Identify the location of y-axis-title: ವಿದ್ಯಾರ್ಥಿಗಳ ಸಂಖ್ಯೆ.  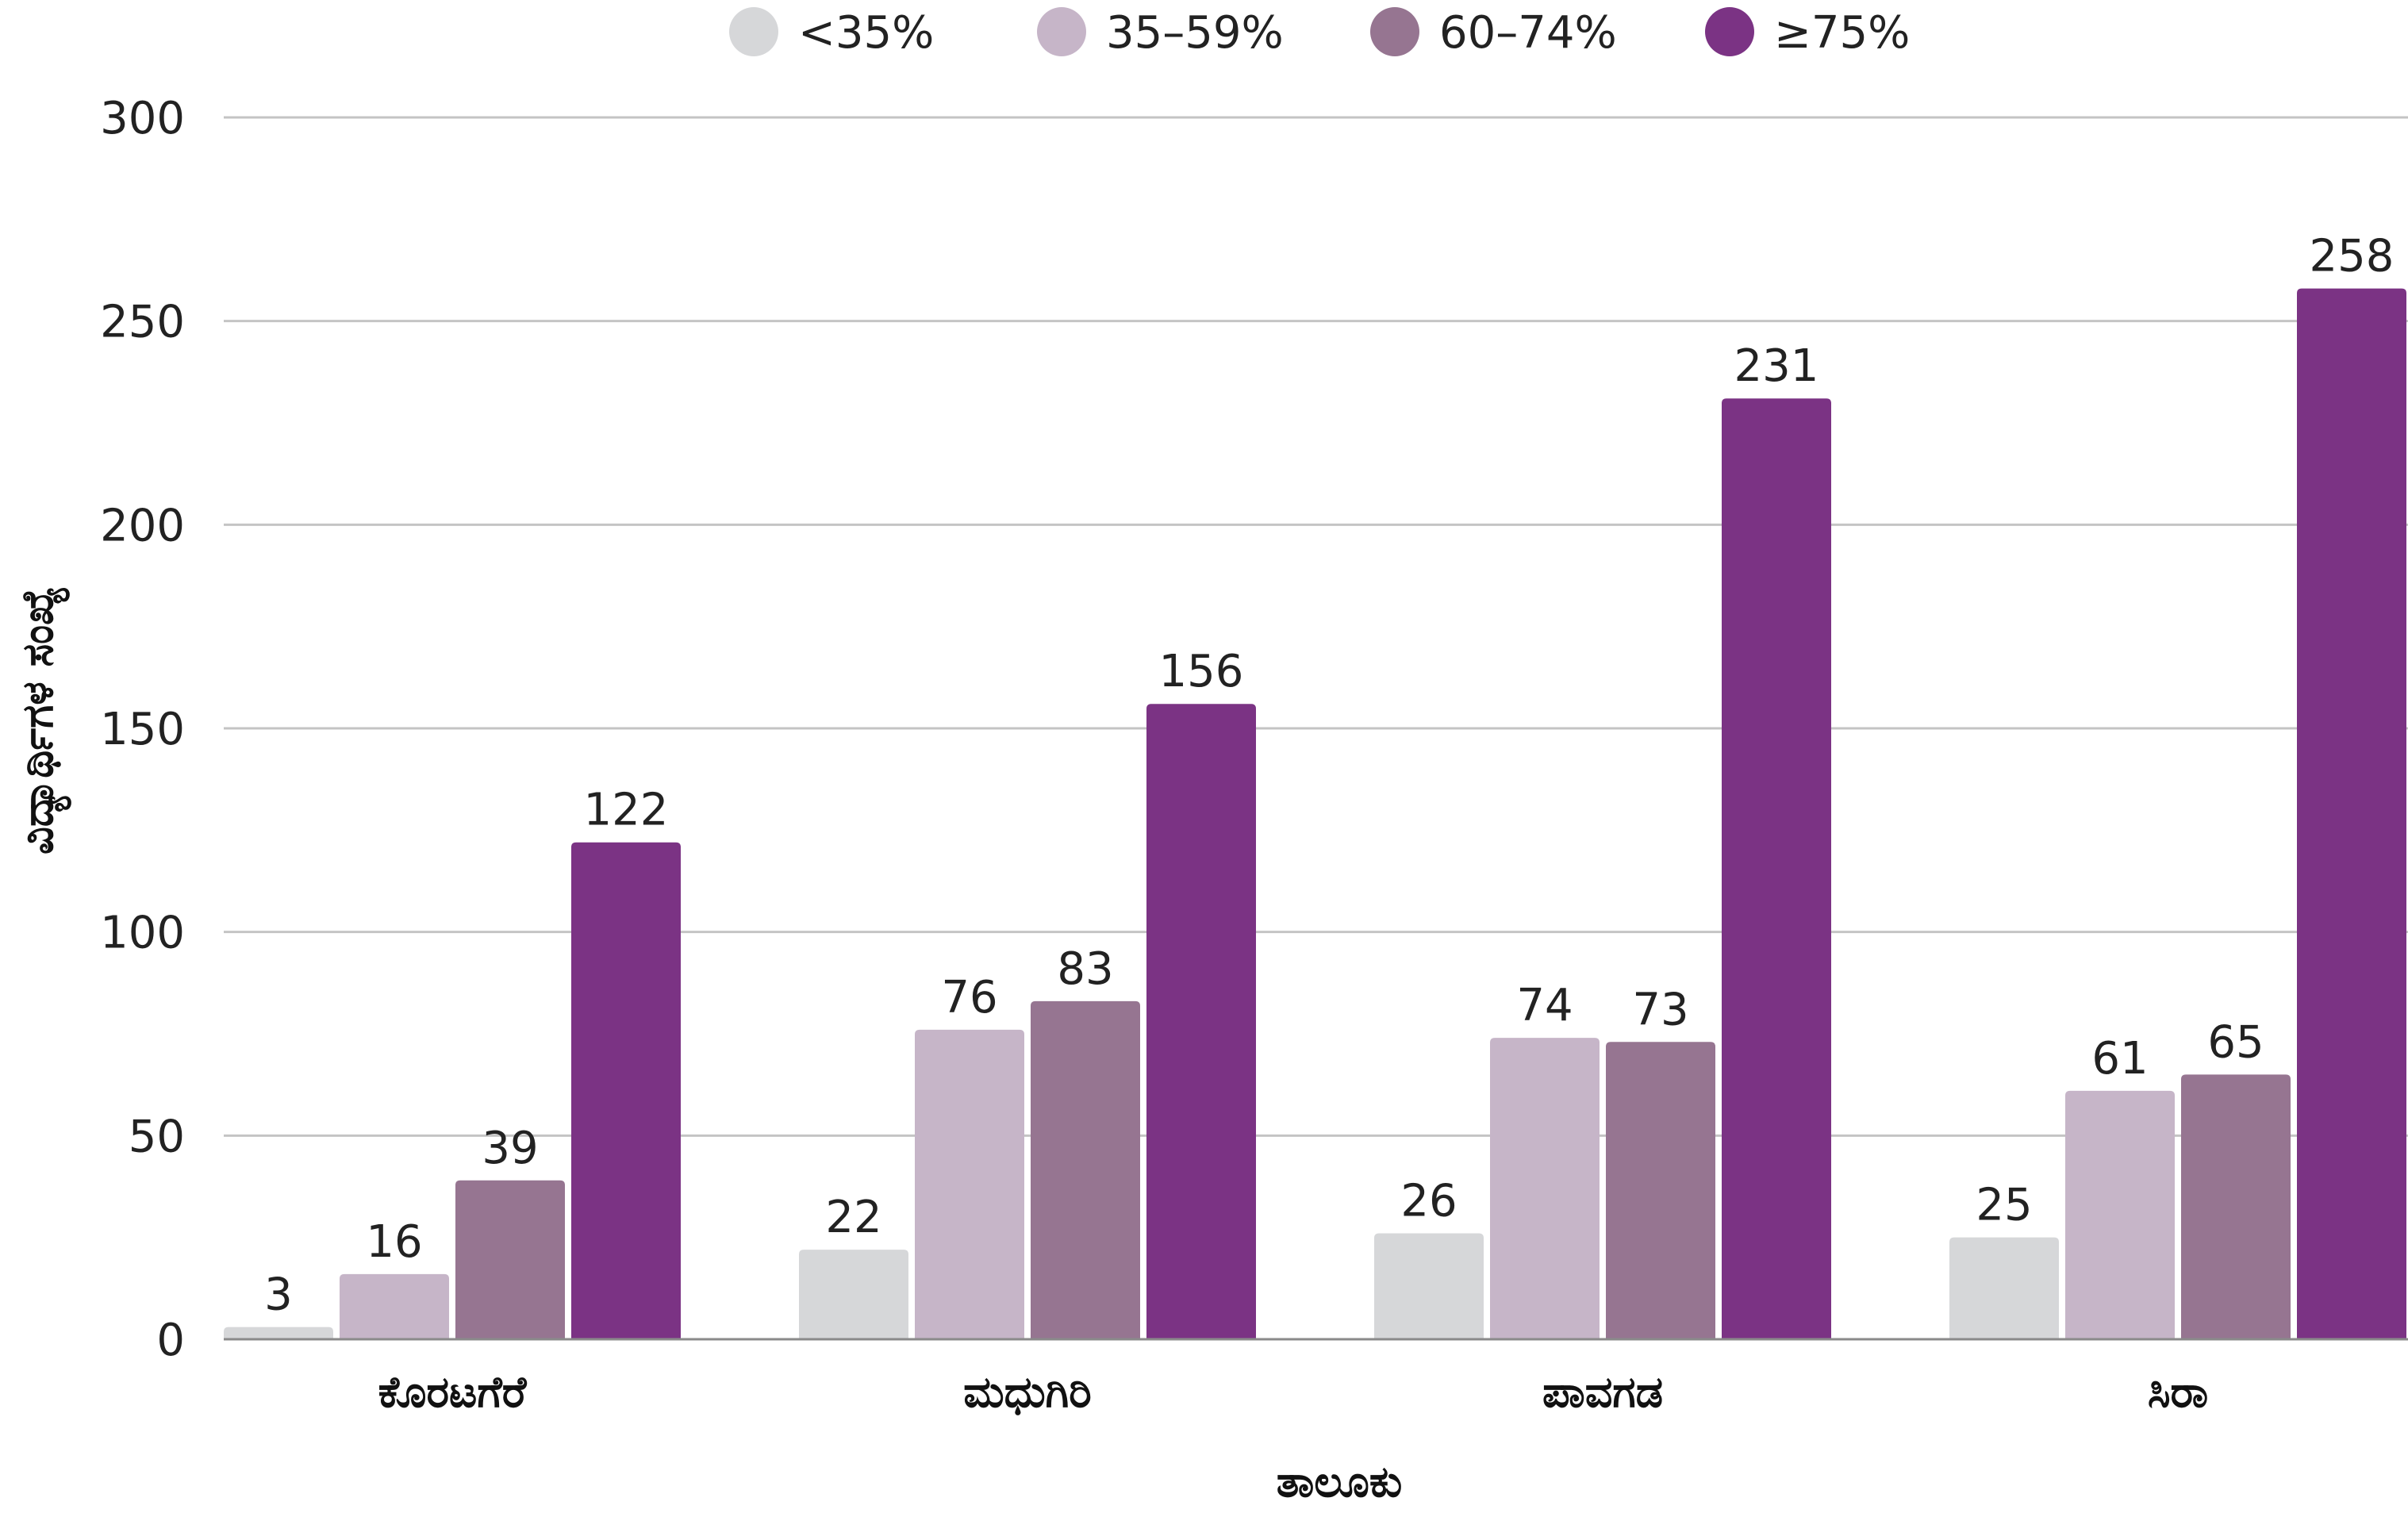
(42, 720).